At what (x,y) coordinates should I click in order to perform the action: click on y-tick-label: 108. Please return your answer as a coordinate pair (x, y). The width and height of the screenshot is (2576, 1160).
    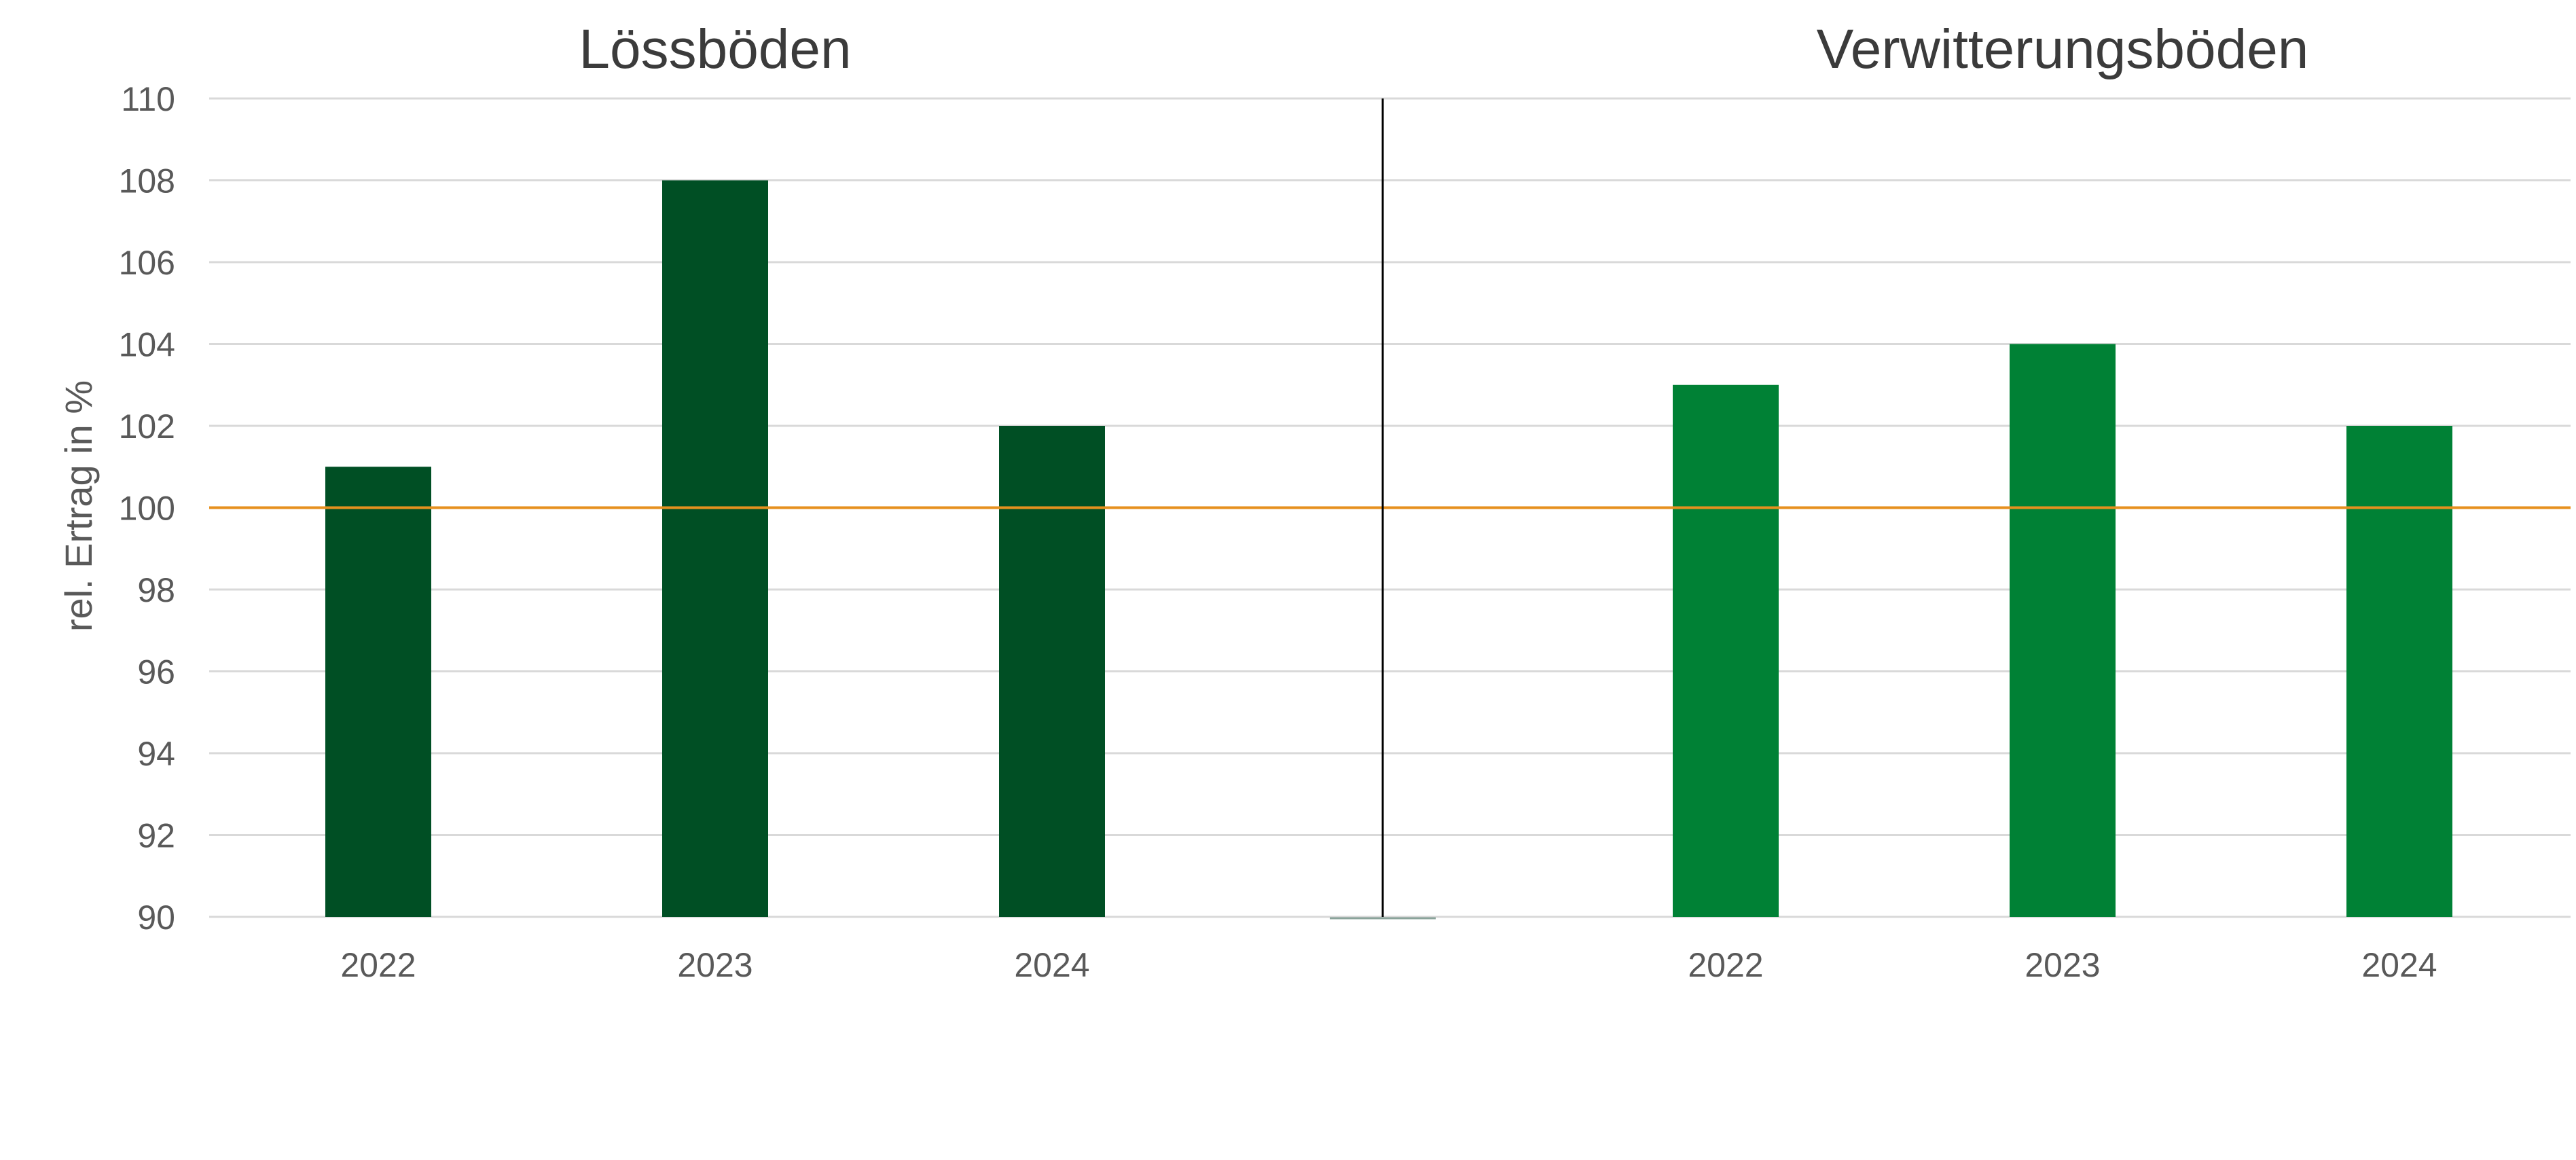
    Looking at the image, I should click on (147, 181).